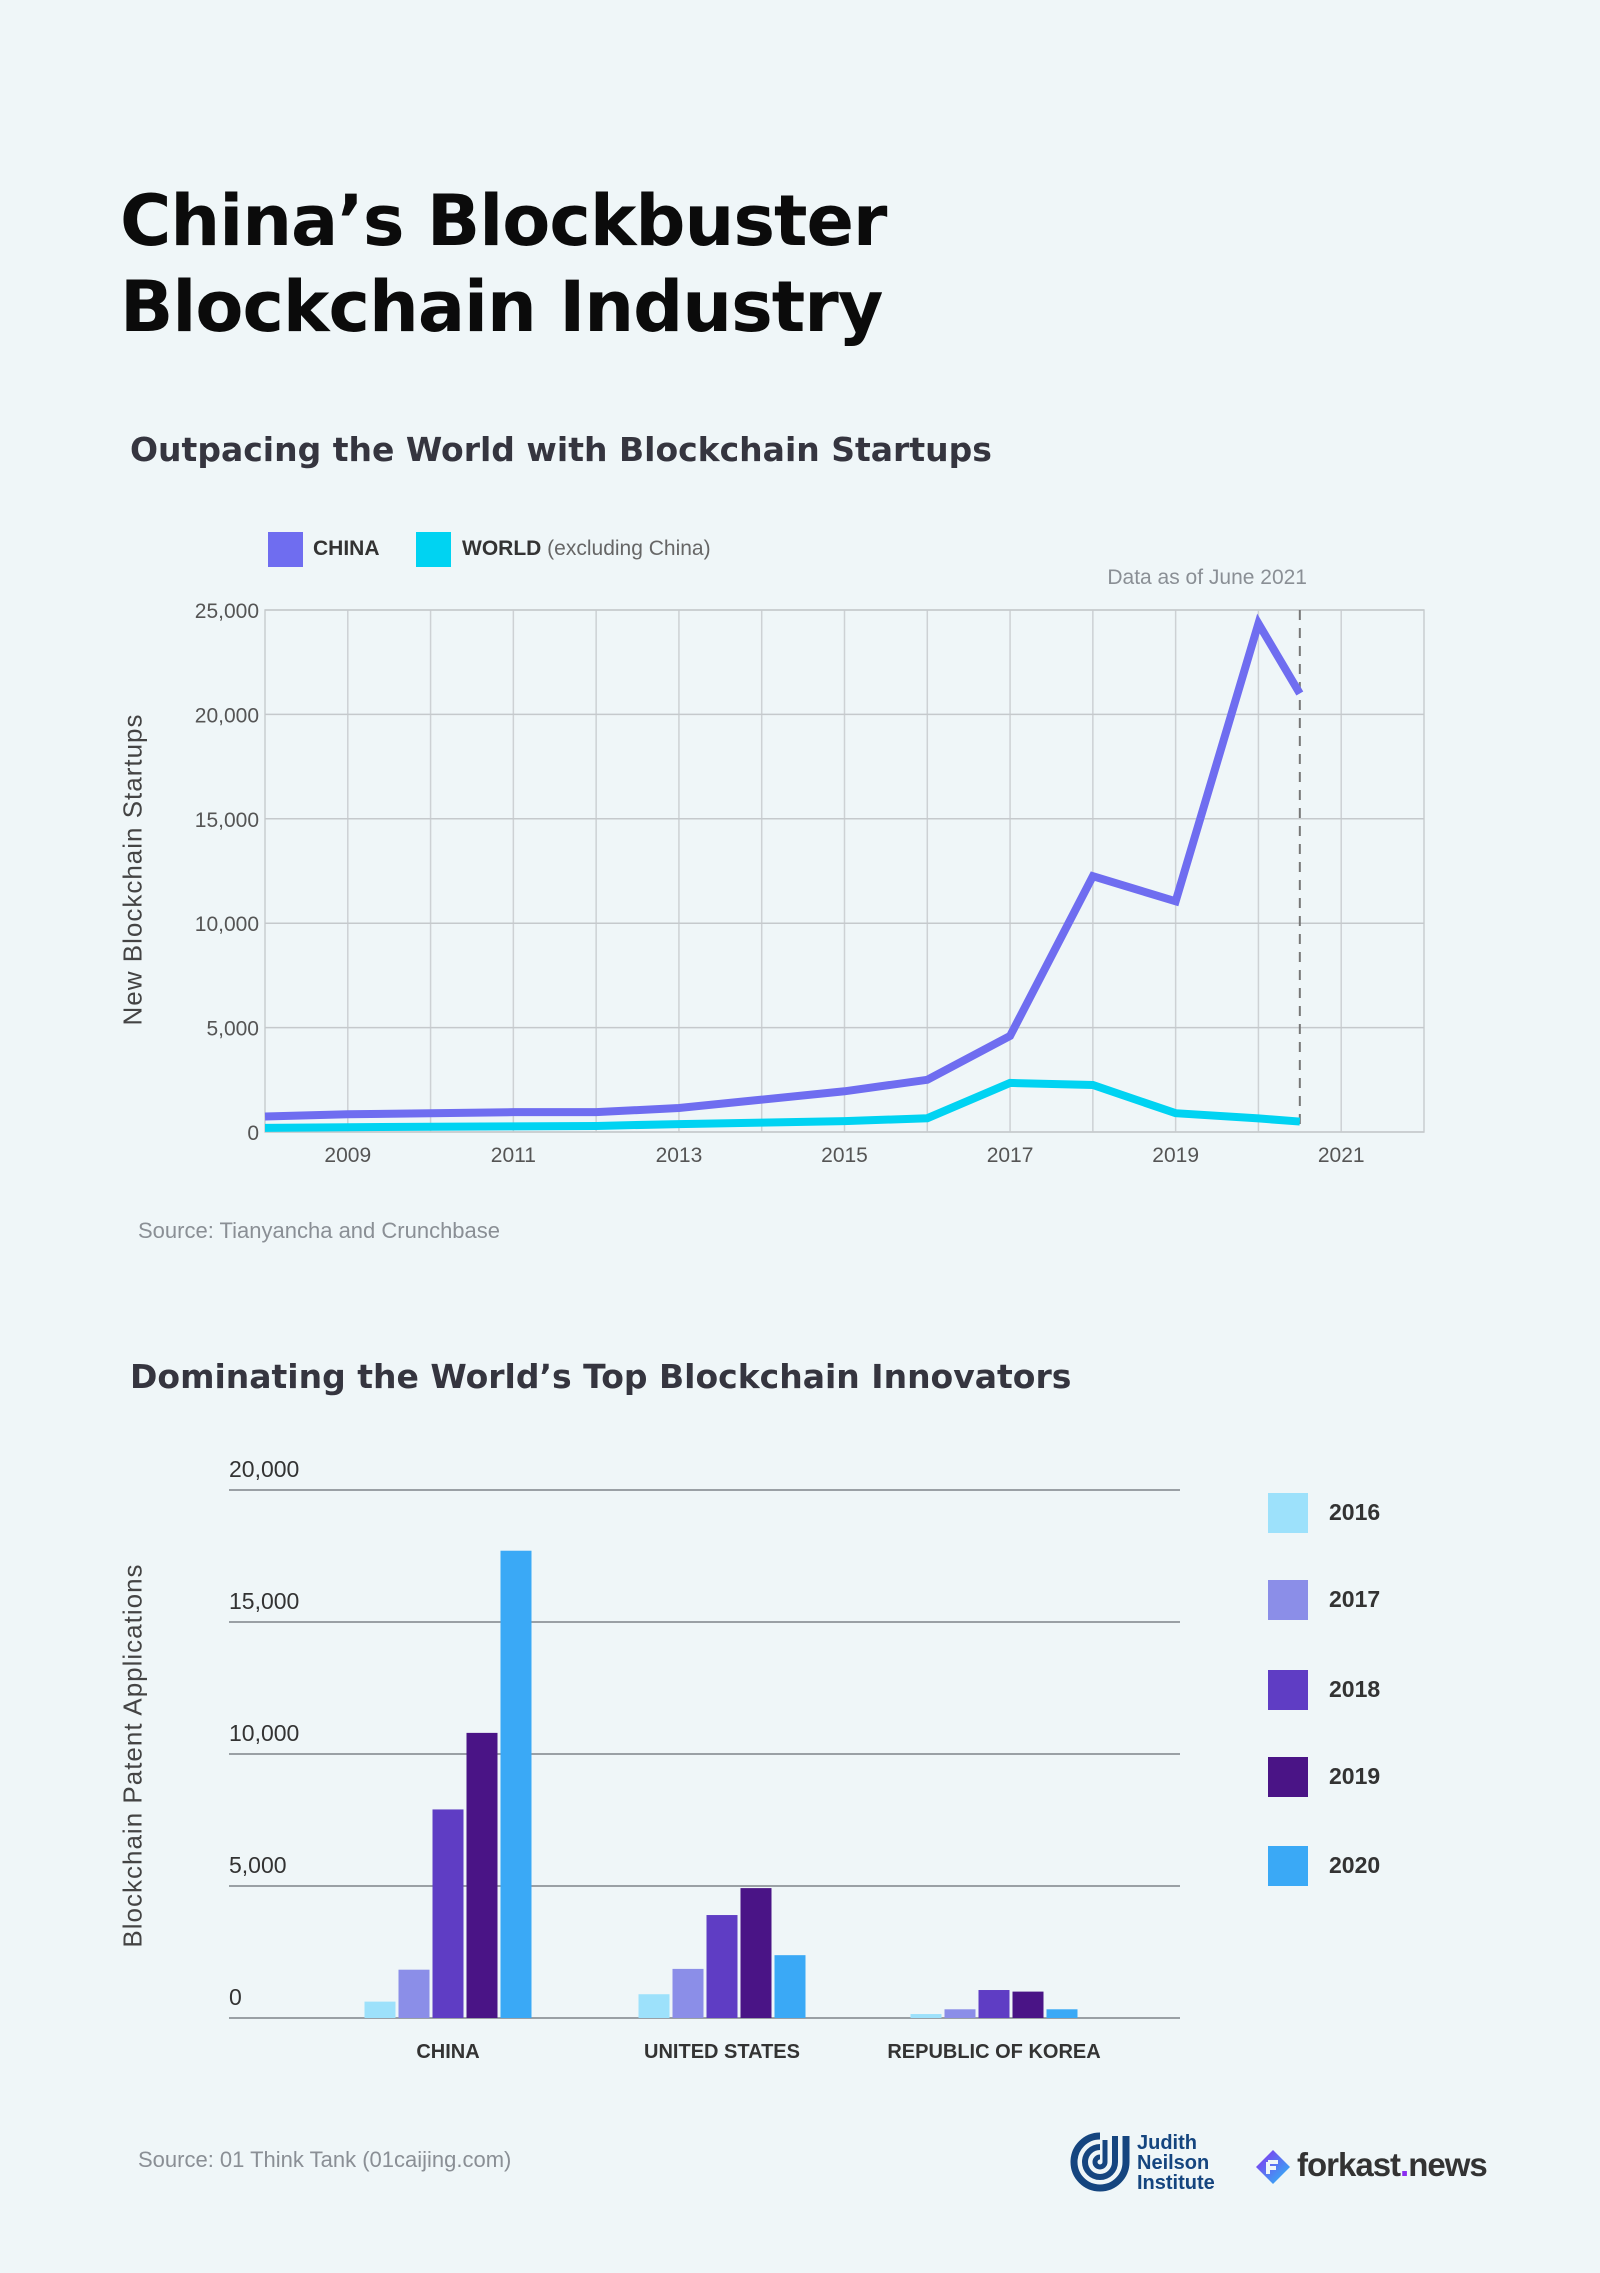 The image size is (1600, 2273). What do you see at coordinates (347, 1155) in the screenshot?
I see `x-tick-label: 2009` at bounding box center [347, 1155].